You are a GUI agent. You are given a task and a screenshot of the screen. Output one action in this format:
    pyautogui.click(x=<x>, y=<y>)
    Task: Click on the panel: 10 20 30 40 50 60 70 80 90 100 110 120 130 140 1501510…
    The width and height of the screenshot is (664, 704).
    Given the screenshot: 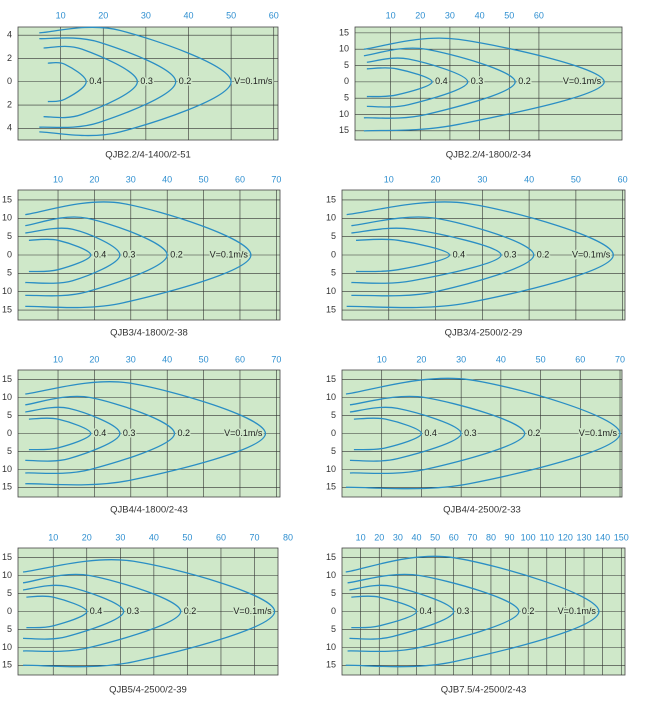 What is the action you would take?
    pyautogui.click(x=477, y=613)
    